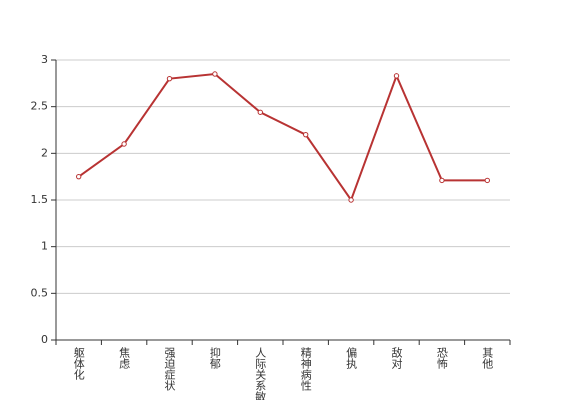 This screenshot has height=400, width=567. I want to click on y-tick-label: 1, so click(44, 246).